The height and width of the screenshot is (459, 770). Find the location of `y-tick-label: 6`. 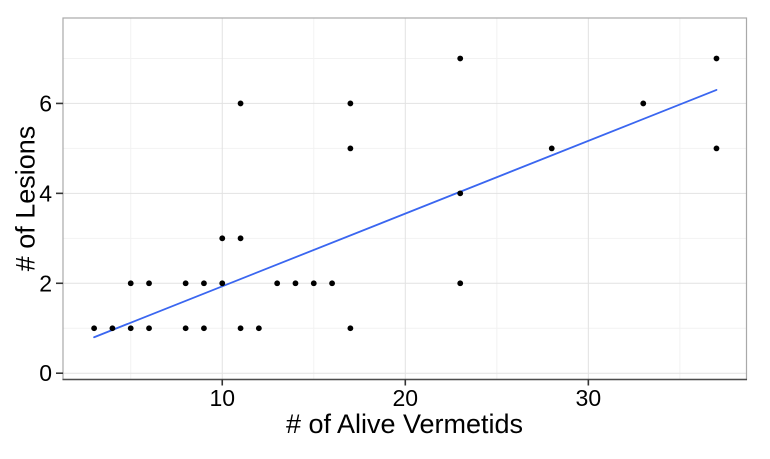

y-tick-label: 6 is located at coordinates (45, 103).